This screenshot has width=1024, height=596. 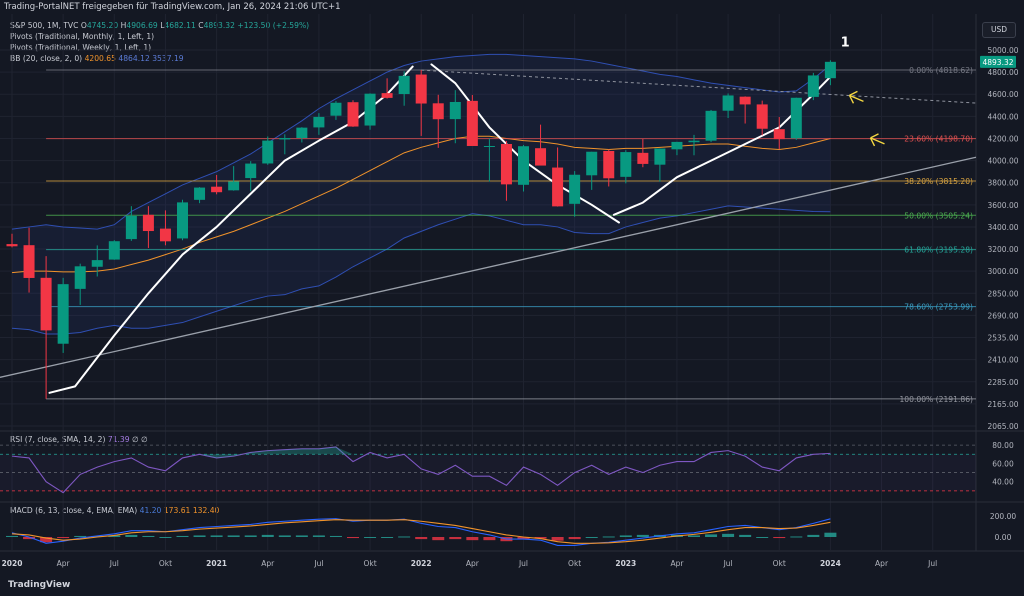 What do you see at coordinates (999, 30) in the screenshot?
I see `currency-button: USD` at bounding box center [999, 30].